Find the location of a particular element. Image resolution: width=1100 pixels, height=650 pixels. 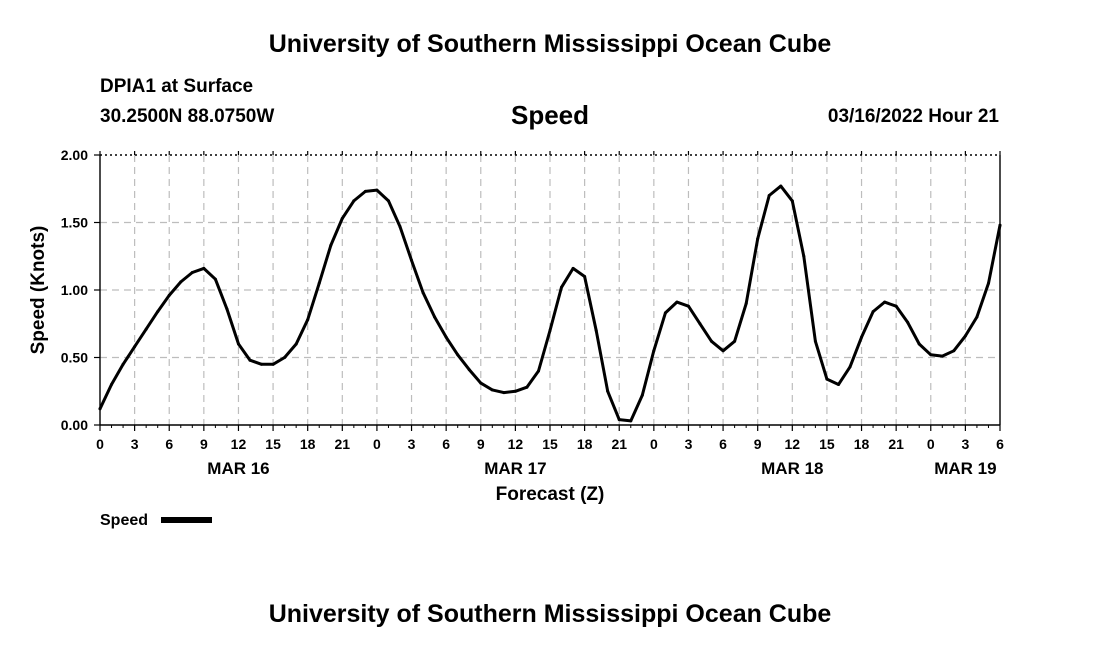

legend-label: Speed is located at coordinates (124, 520).